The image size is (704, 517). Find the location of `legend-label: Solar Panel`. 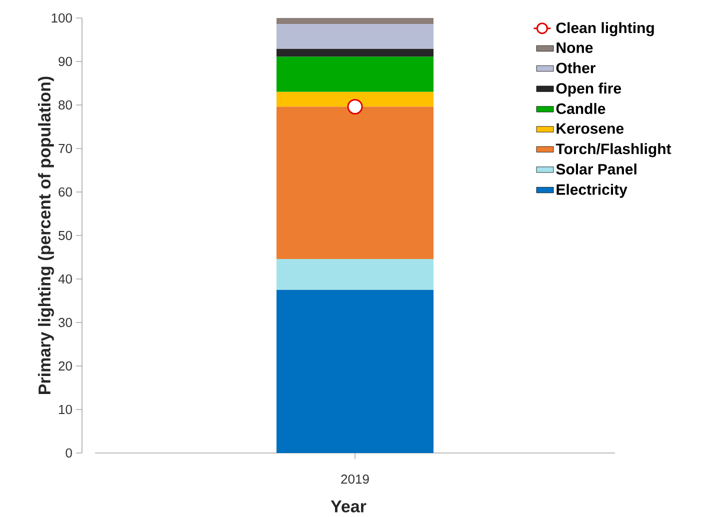

legend-label: Solar Panel is located at coordinates (596, 169).